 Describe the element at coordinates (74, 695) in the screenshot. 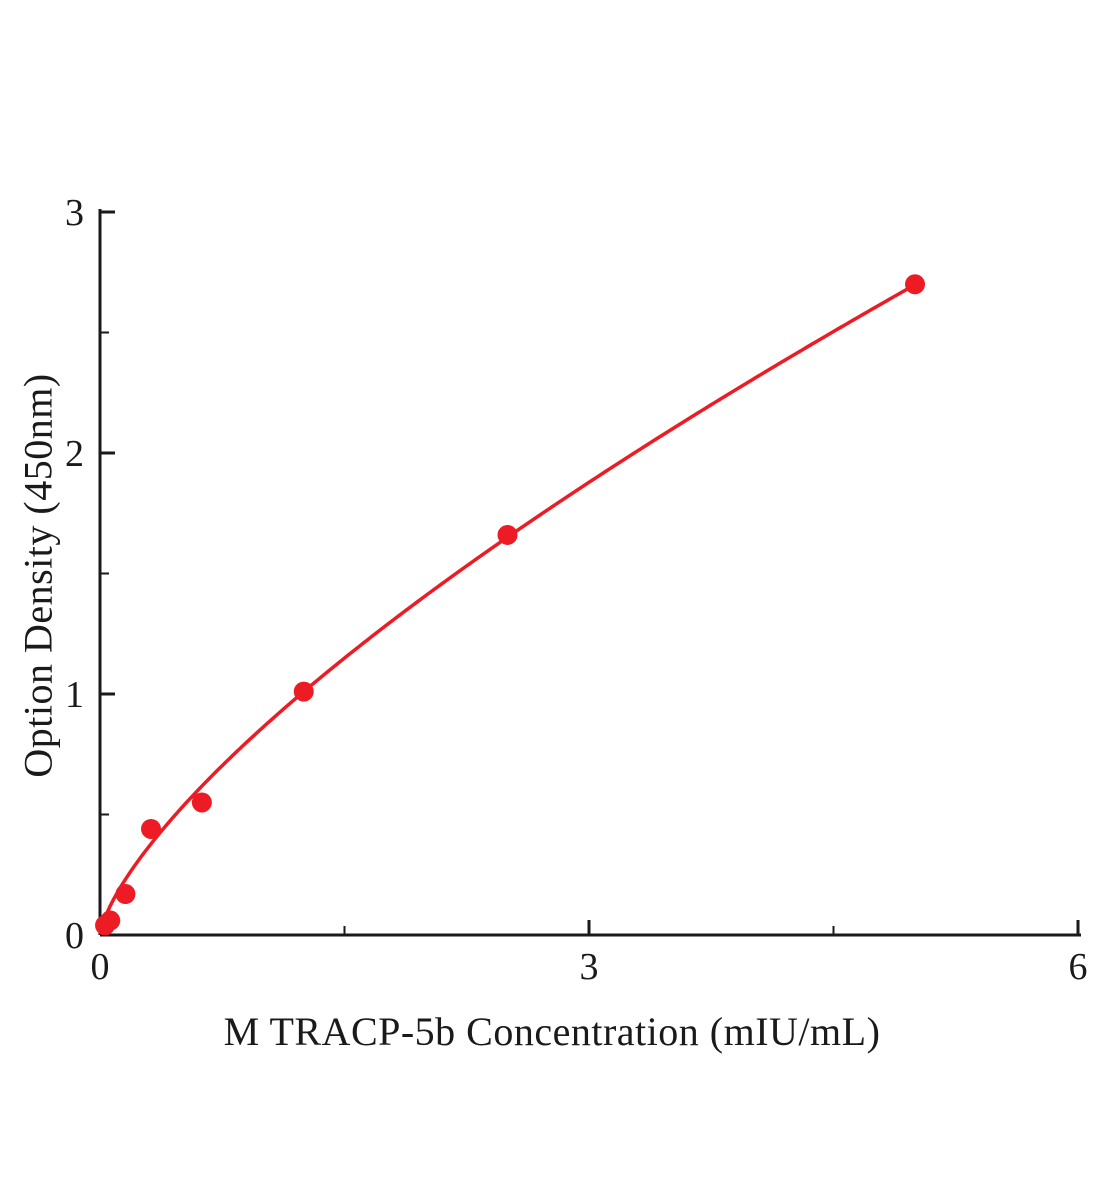

I see `y-tick-label: 1` at that location.